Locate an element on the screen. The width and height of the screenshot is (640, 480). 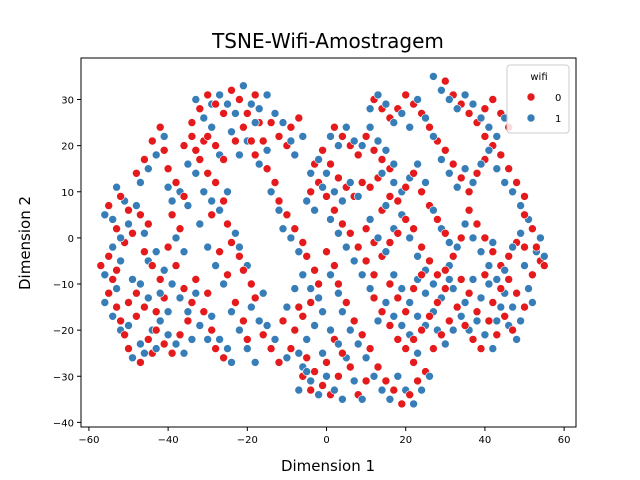
y-tick-label: 20 is located at coordinates (67, 147).